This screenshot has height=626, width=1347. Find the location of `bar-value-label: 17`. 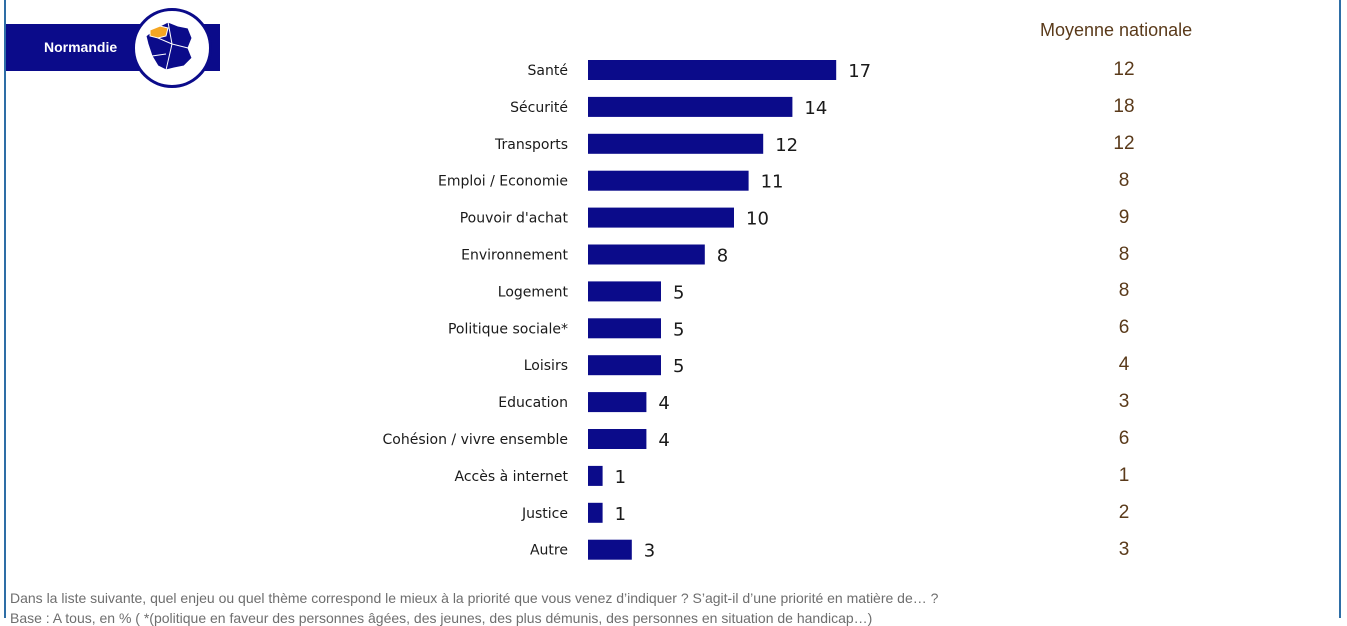

bar-value-label: 17 is located at coordinates (859, 71).